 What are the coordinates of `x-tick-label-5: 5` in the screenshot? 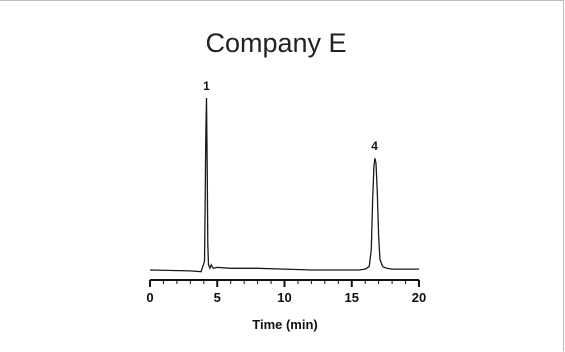 It's located at (217, 297).